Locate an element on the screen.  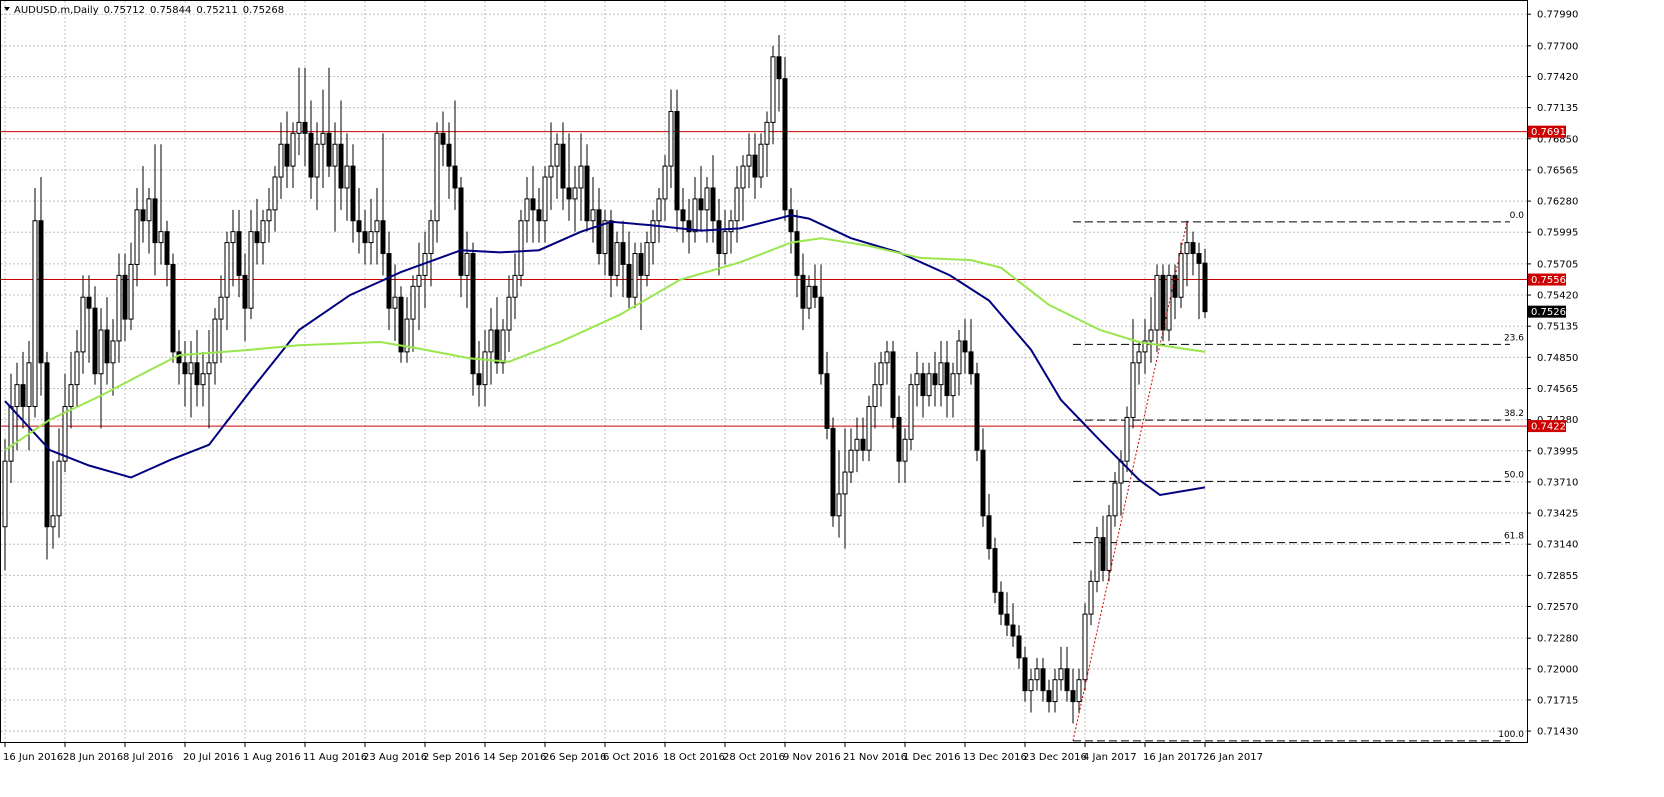
x-tick-label: 1 Dec 2016 is located at coordinates (932, 757).